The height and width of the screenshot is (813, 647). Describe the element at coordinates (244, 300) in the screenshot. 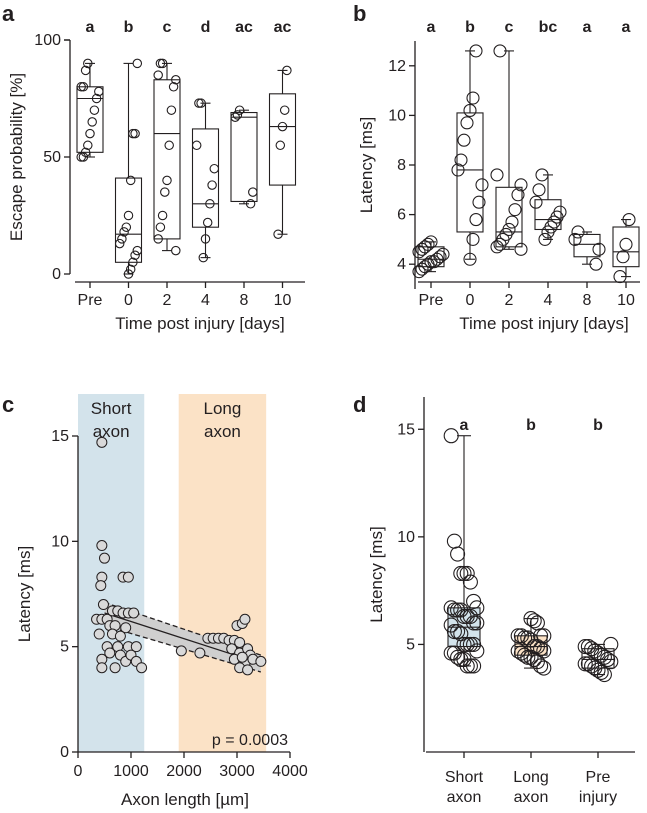

I see `x-tick-label: 8` at that location.